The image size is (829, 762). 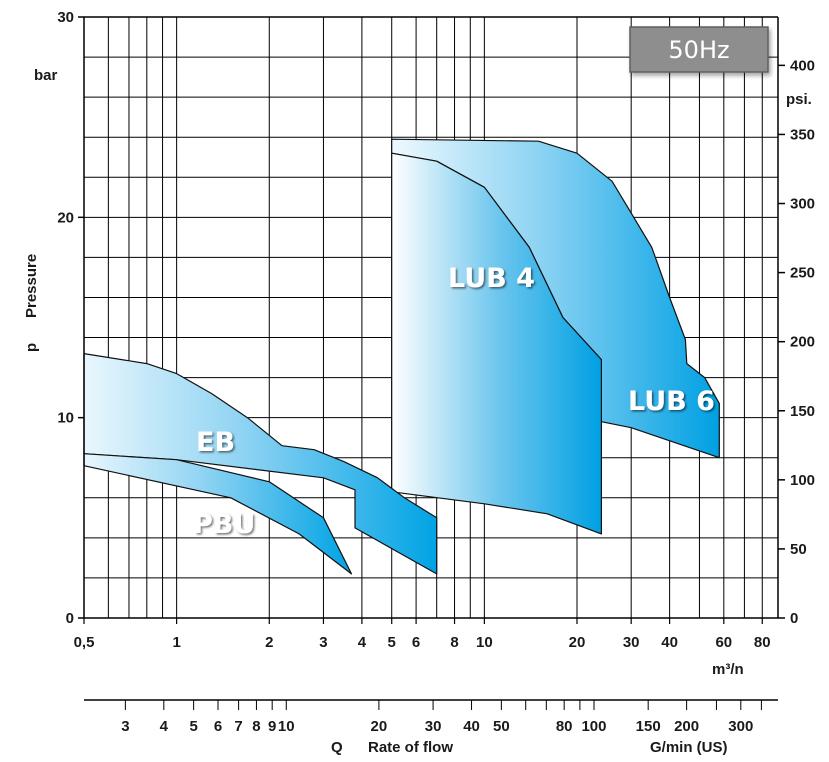 I want to click on x-secondary-tick-label: 10, so click(x=286, y=726).